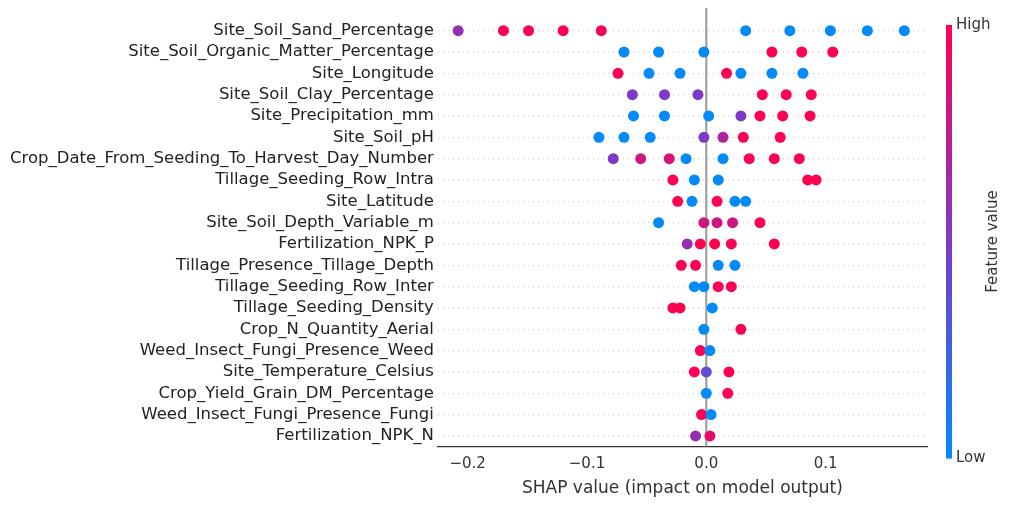  I want to click on y-tick-label: Site_Soil_pH, so click(383, 136).